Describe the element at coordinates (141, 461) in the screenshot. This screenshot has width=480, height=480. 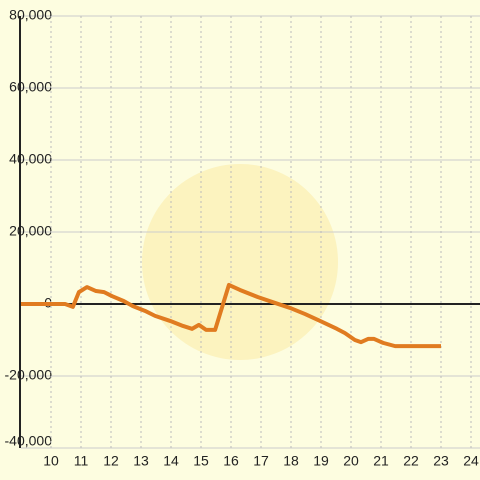
I see `x-tick-label: 13` at that location.